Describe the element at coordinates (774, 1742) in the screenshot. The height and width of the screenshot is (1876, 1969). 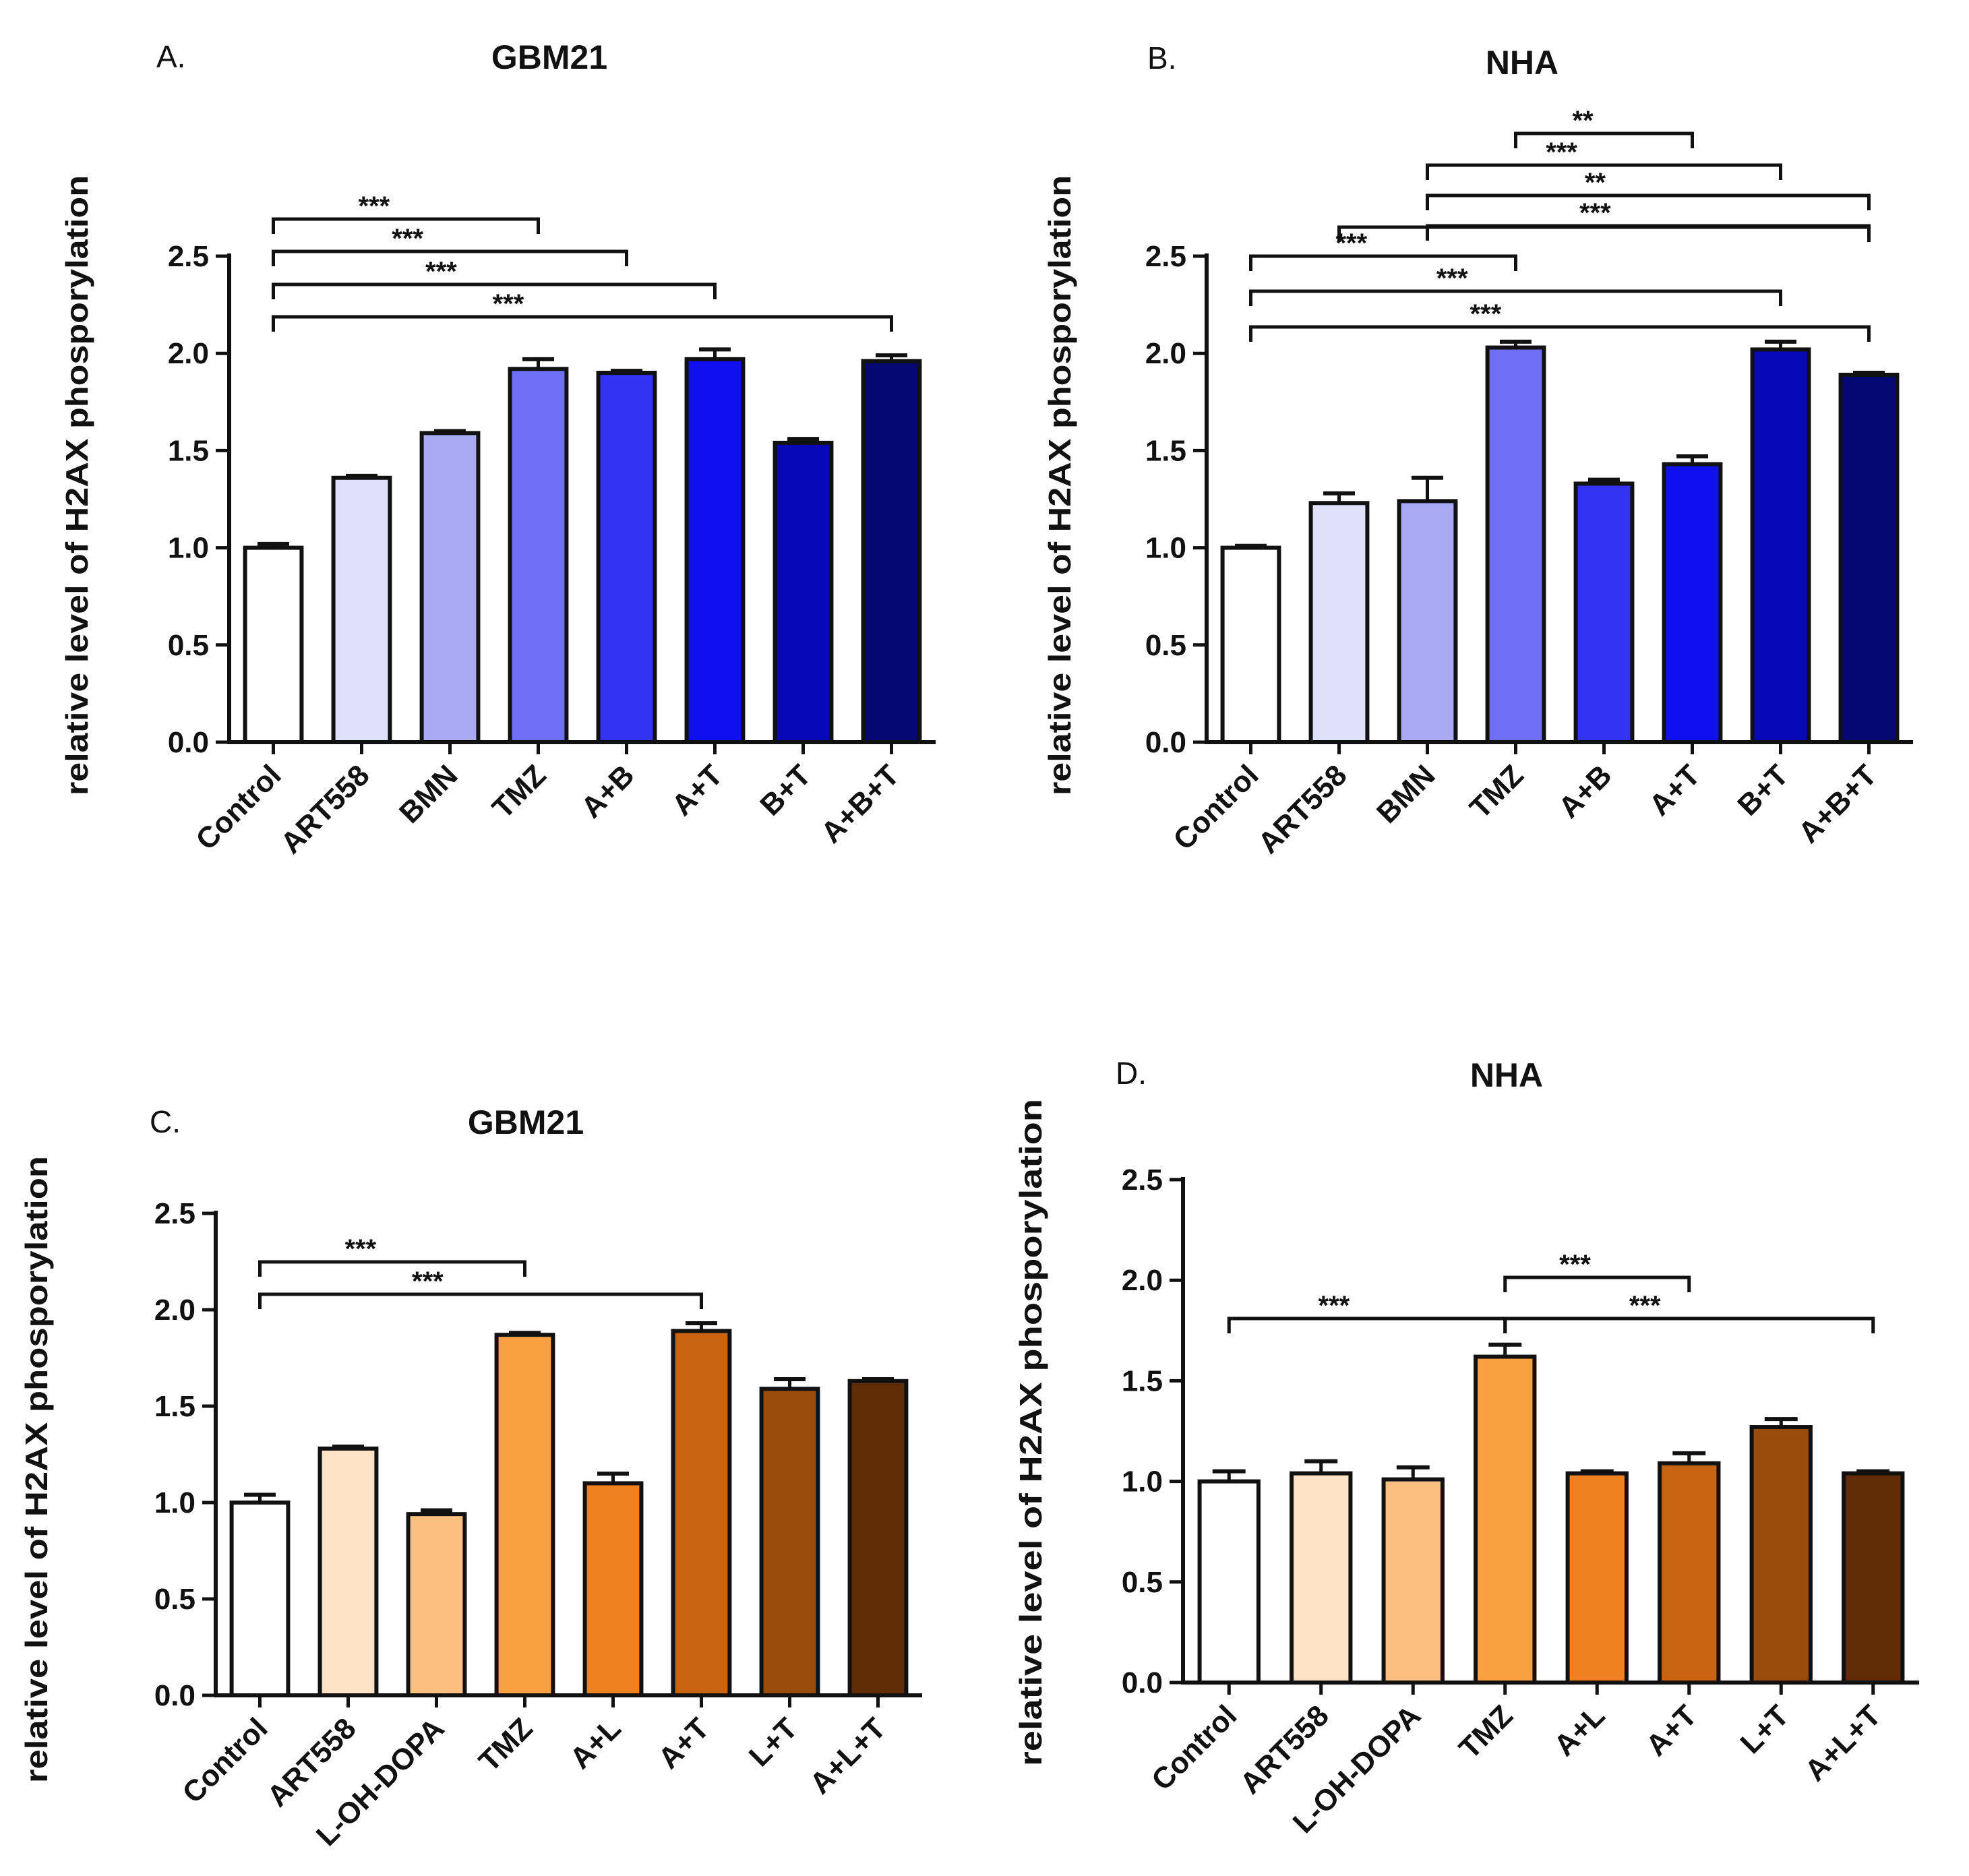
I see `x-tick-label: L+T` at that location.